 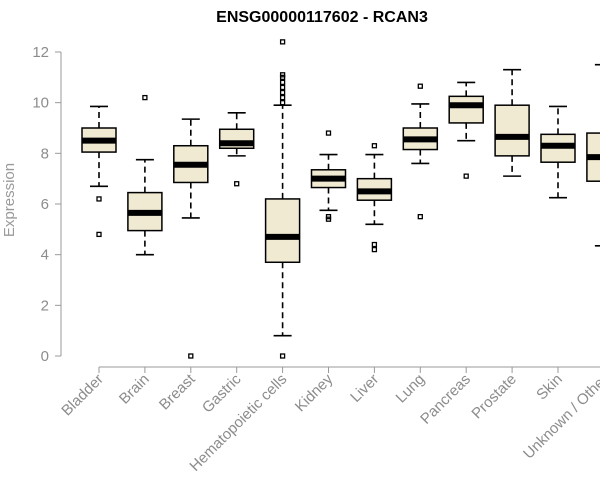 I want to click on x-tick-label: Breast, so click(x=177, y=391).